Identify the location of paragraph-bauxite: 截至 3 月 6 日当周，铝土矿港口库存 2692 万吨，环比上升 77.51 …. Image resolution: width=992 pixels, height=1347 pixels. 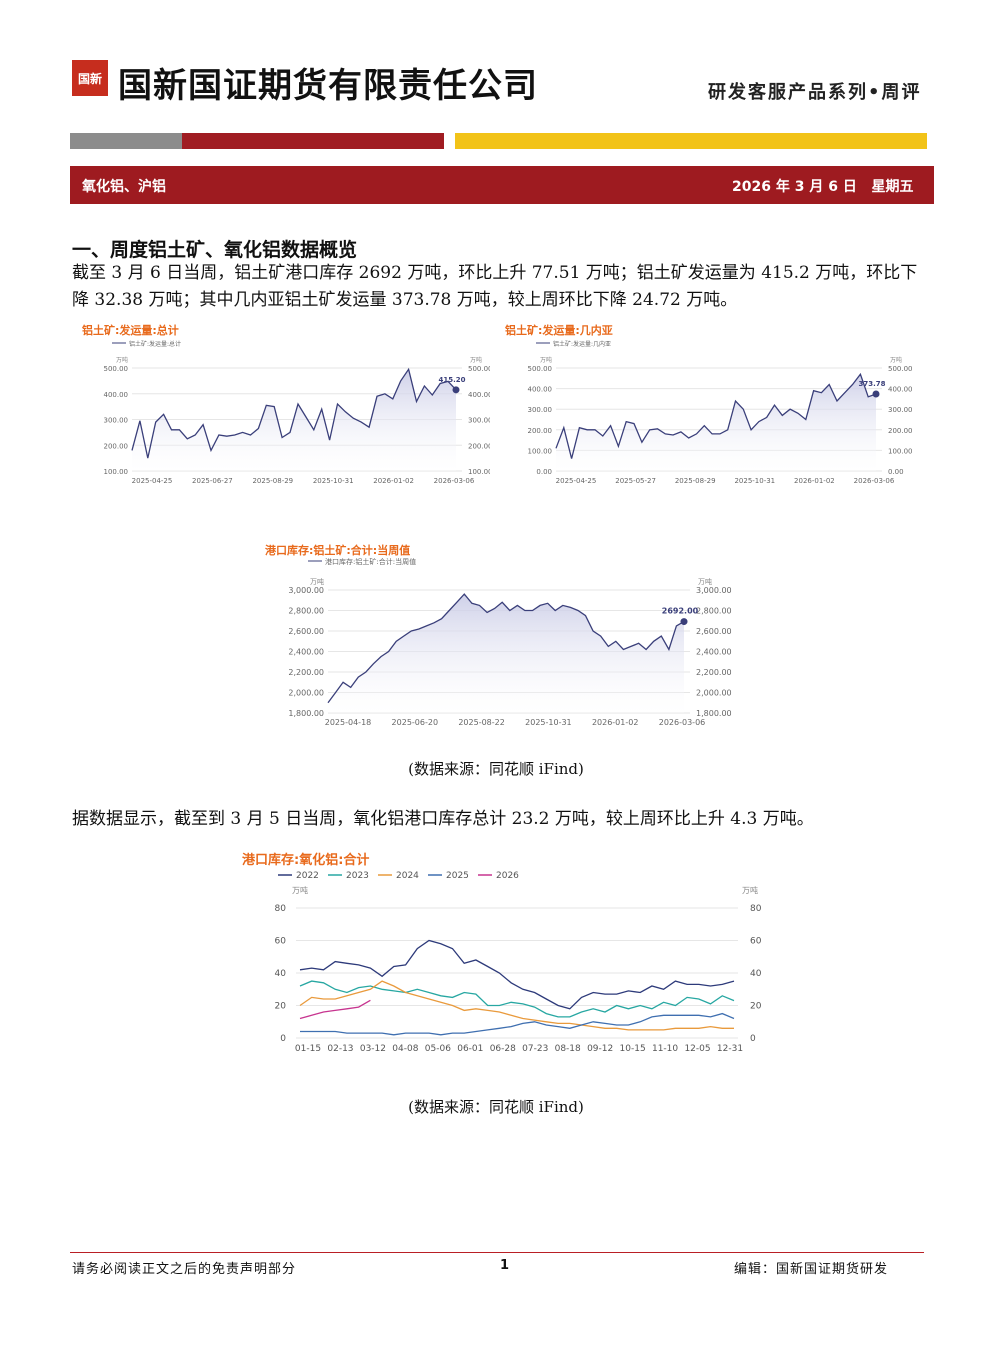
(495, 286).